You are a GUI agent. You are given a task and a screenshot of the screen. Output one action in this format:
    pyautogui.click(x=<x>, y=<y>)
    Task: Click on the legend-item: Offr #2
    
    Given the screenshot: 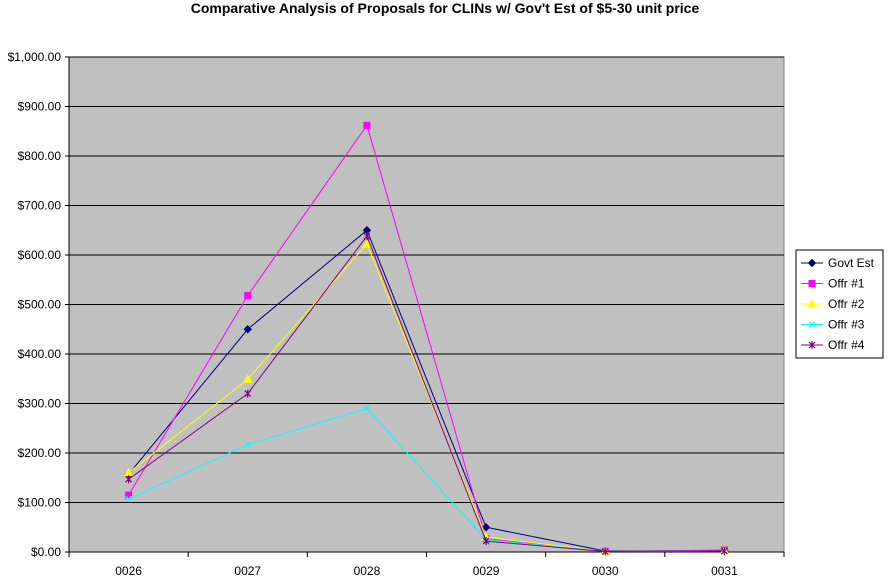 What is the action you would take?
    pyautogui.click(x=833, y=304)
    